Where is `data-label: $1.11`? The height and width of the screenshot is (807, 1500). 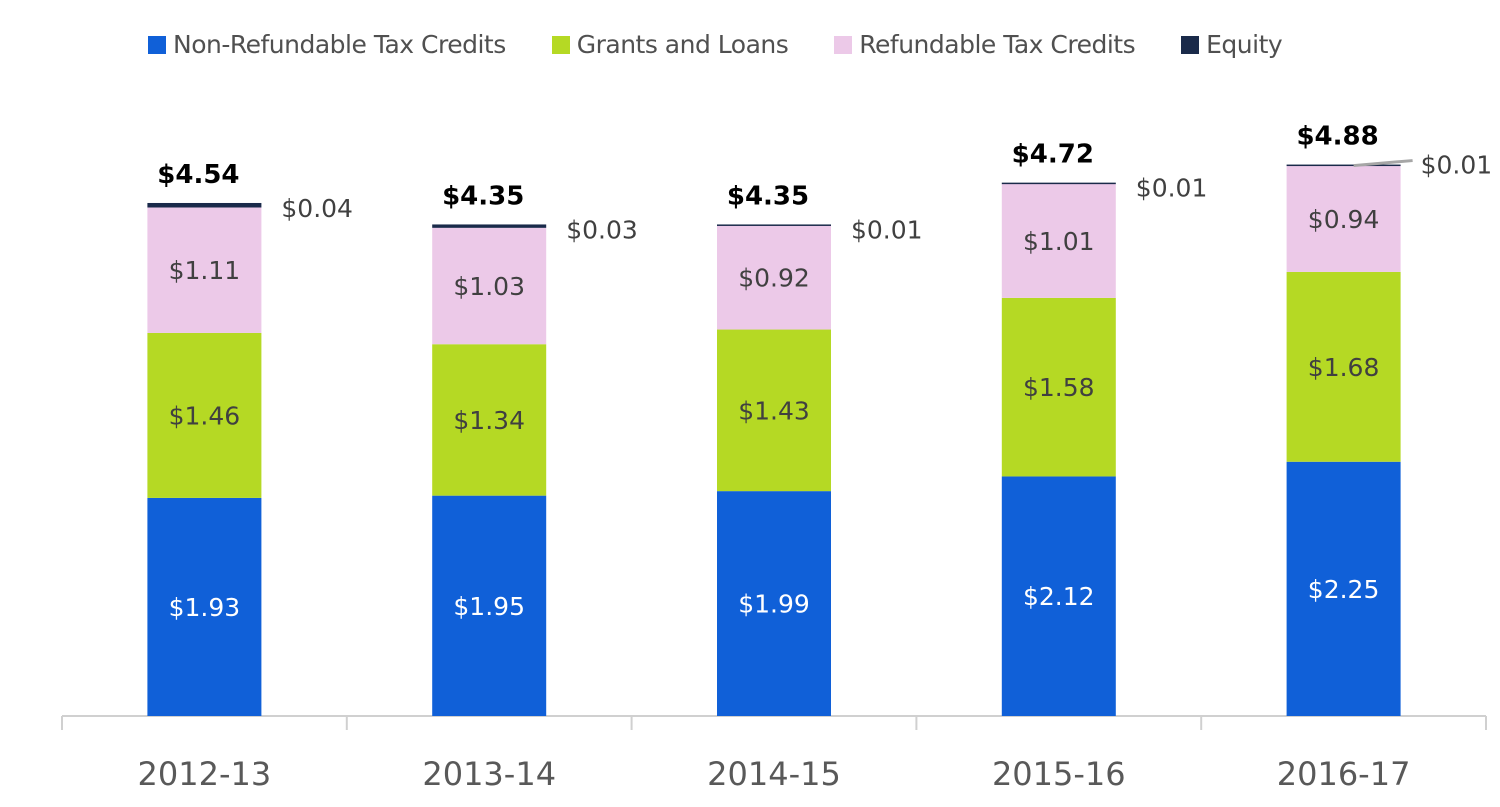 data-label: $1.11 is located at coordinates (205, 270).